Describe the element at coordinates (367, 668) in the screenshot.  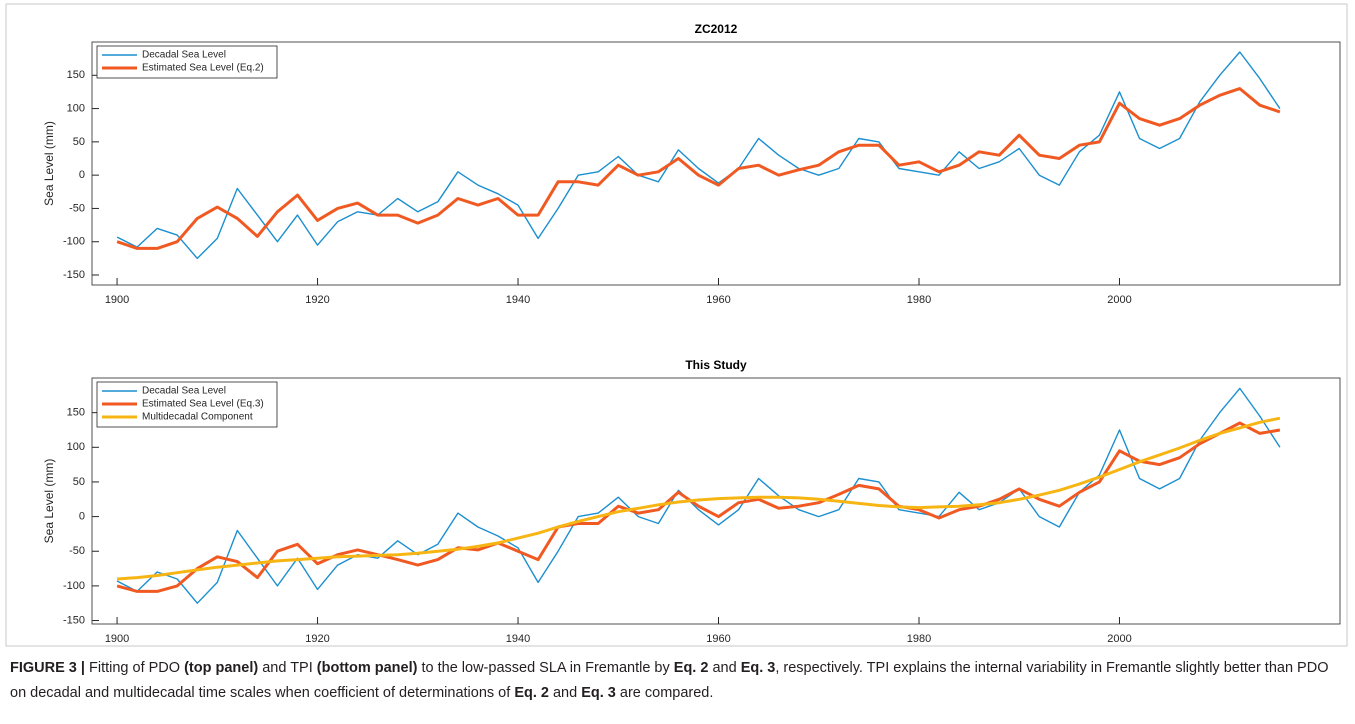
I see `caption-run: (bottom panel)` at that location.